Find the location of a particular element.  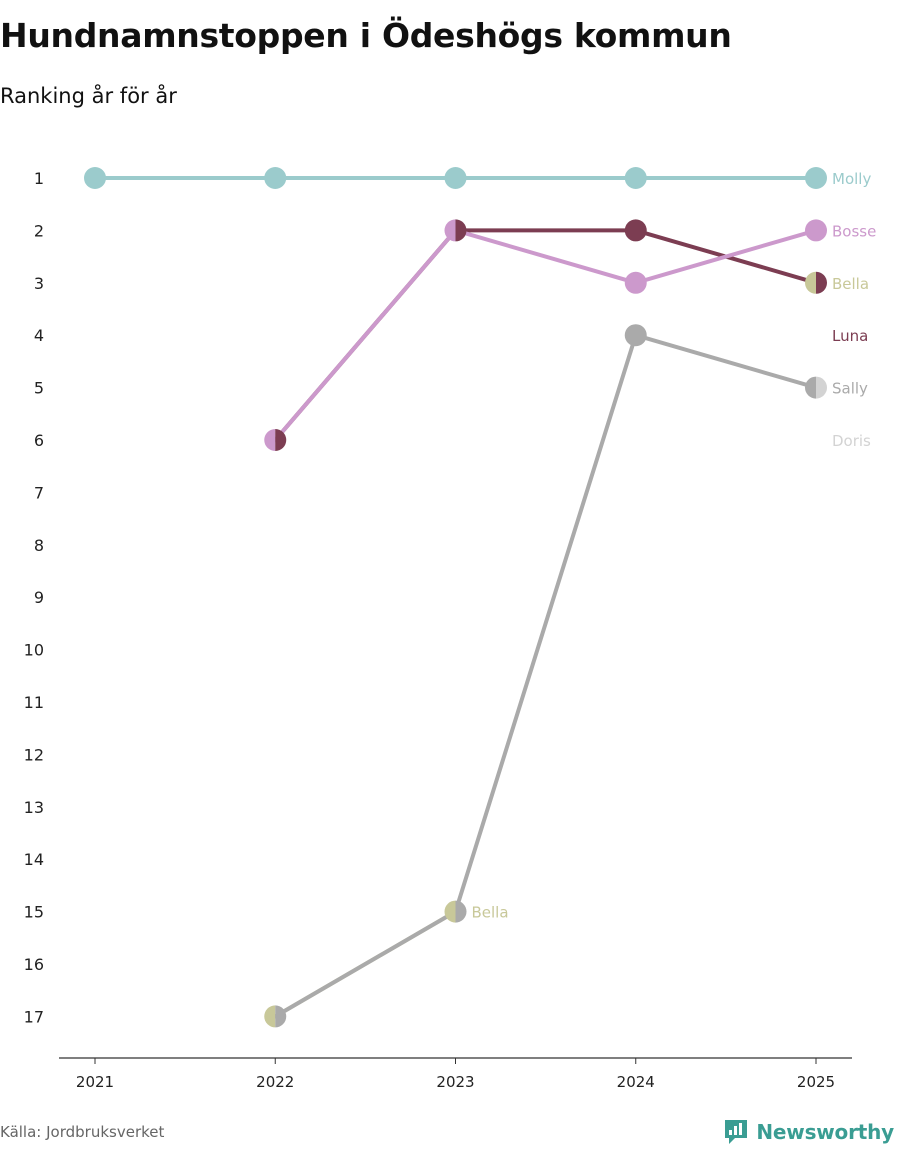

chart-title: Hundnamnstoppen i Ödeshögs kommun is located at coordinates (366, 35).